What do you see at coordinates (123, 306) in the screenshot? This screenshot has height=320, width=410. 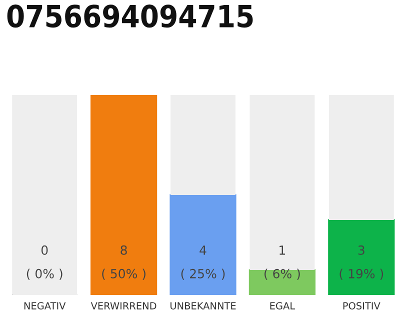 I see `x-tick-label: VERWIRREND` at bounding box center [123, 306].